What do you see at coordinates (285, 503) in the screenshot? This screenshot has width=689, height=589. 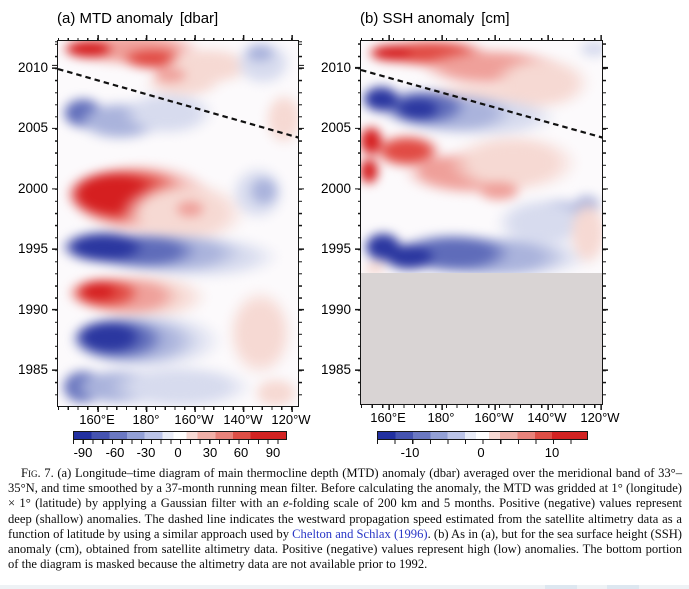 I see `caption-italic-e: e` at bounding box center [285, 503].